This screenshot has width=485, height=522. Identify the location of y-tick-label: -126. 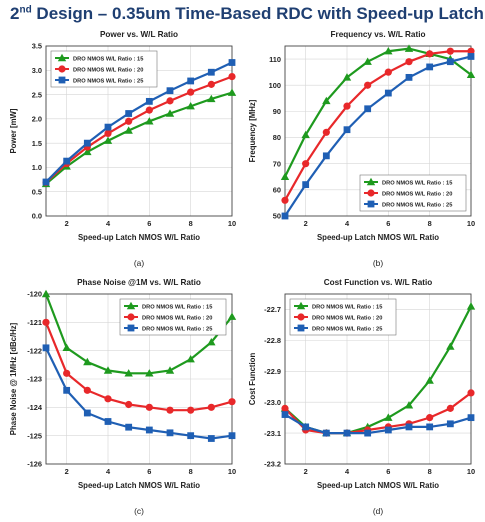
(34, 464).